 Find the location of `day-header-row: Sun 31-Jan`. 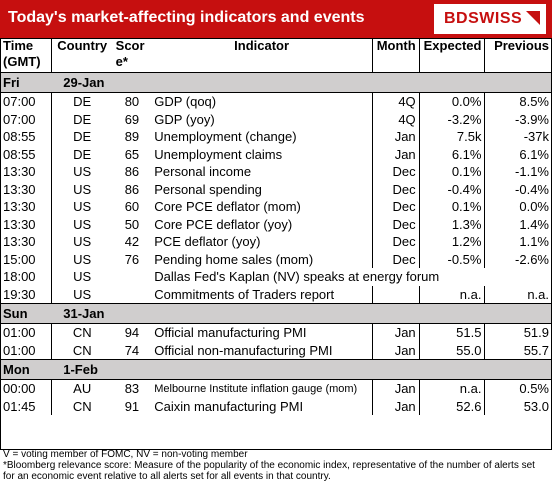

day-header-row: Sun 31-Jan is located at coordinates (276, 313).